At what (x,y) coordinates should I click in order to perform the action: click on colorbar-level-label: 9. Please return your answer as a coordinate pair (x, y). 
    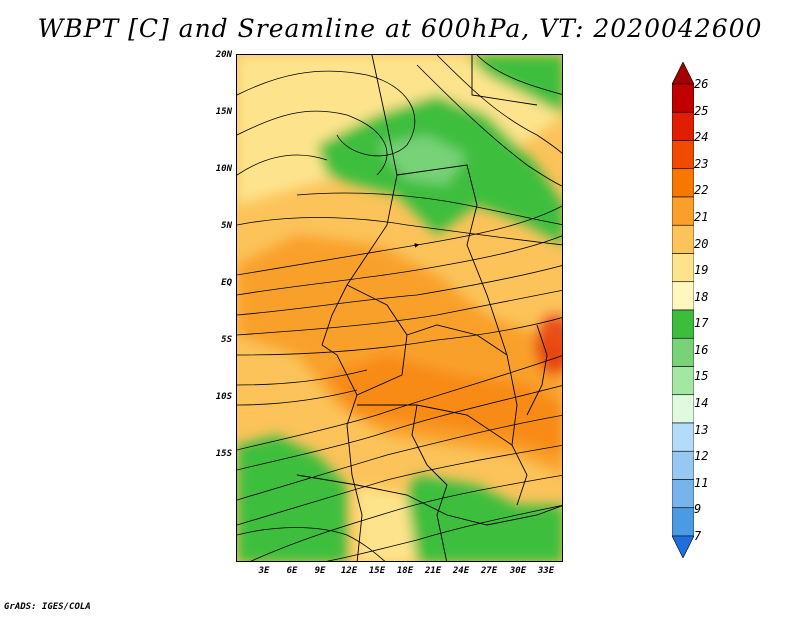
    Looking at the image, I should click on (698, 509).